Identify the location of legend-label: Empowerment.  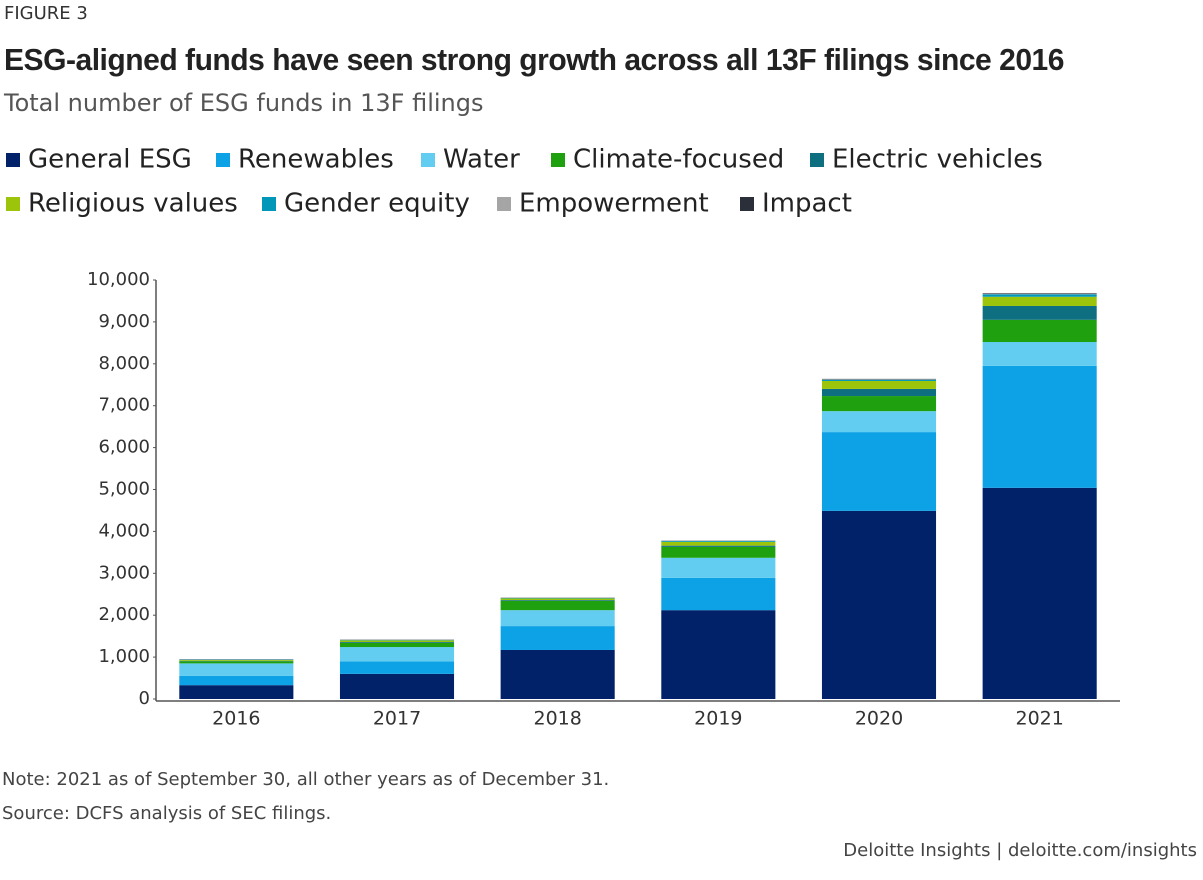
(614, 204).